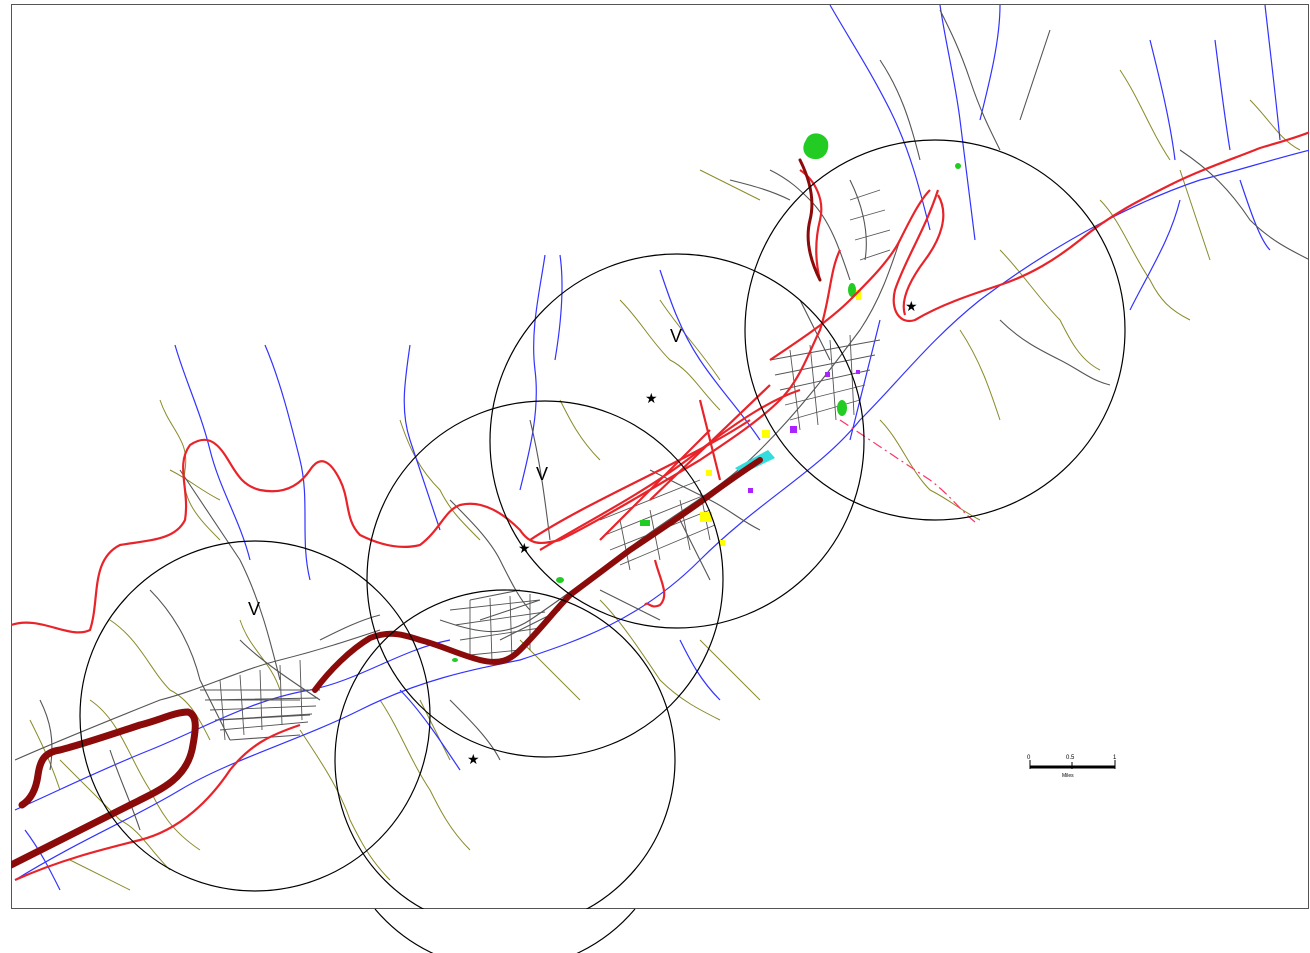 This screenshot has width=1310, height=953. I want to click on v-label-3: V, so click(676, 336).